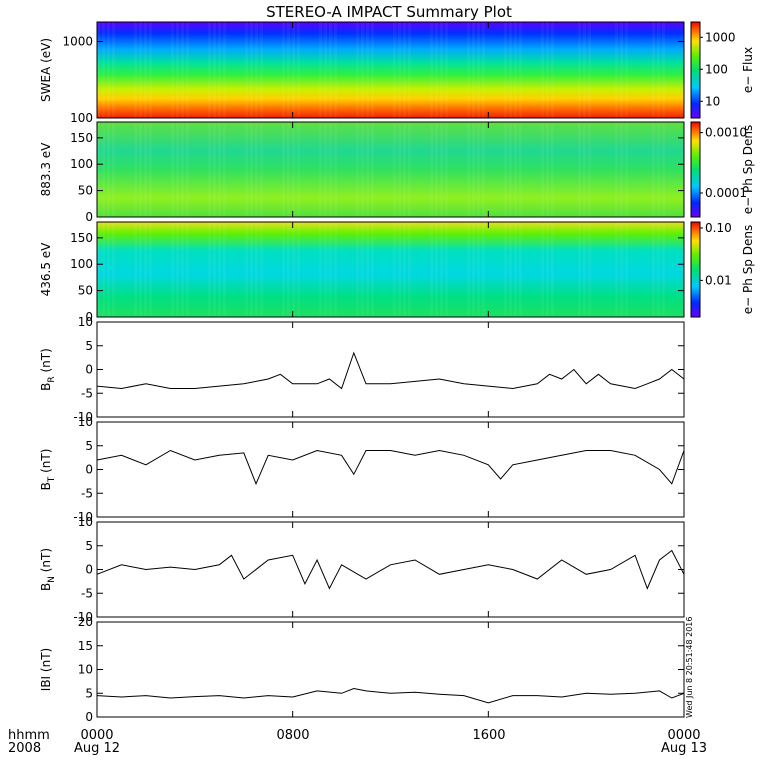  I want to click on y-tick-label: 150, so click(81, 138).